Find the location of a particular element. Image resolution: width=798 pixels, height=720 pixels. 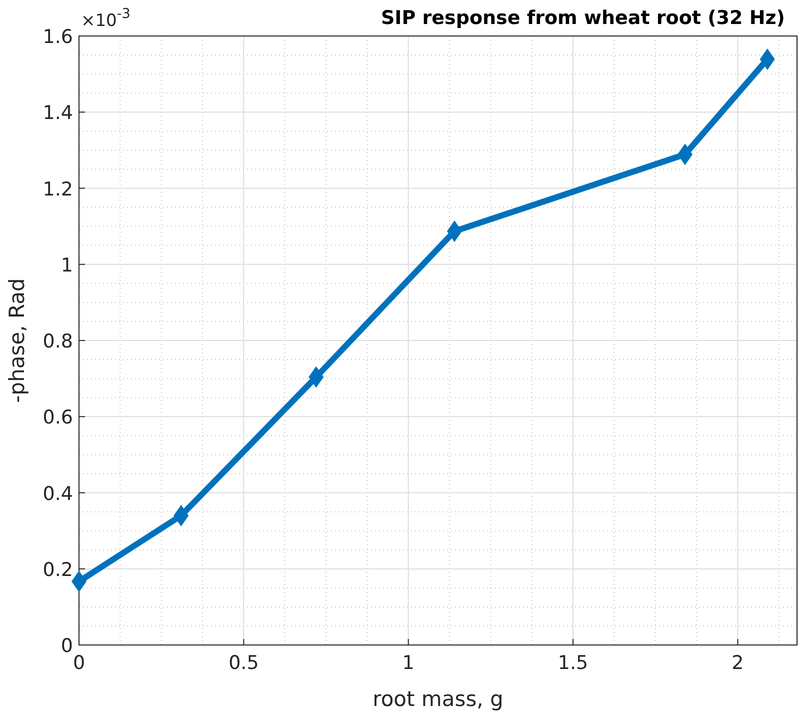

x-axis-title: root mass, g is located at coordinates (438, 699).